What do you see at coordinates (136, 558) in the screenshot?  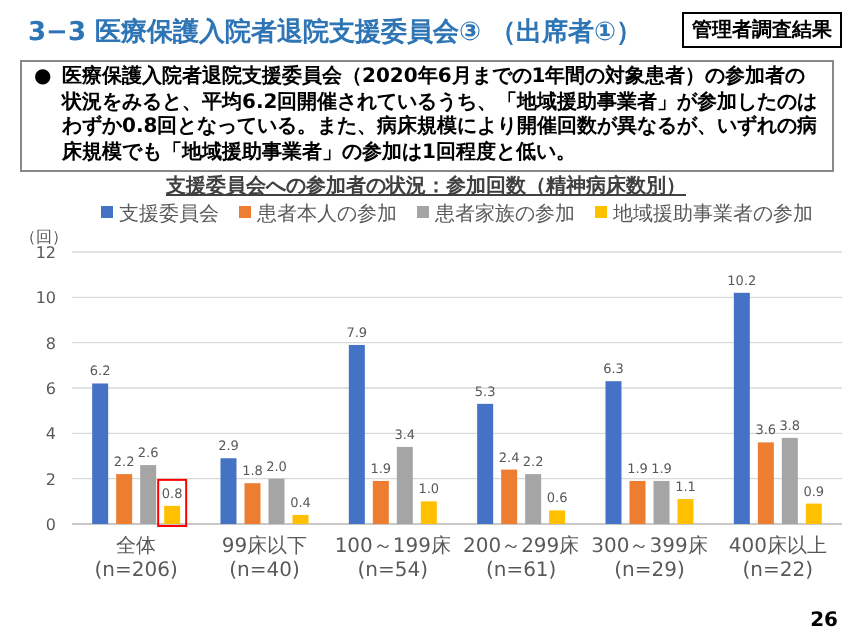 I see `x-tick-label: 全体 (n=206)` at bounding box center [136, 558].